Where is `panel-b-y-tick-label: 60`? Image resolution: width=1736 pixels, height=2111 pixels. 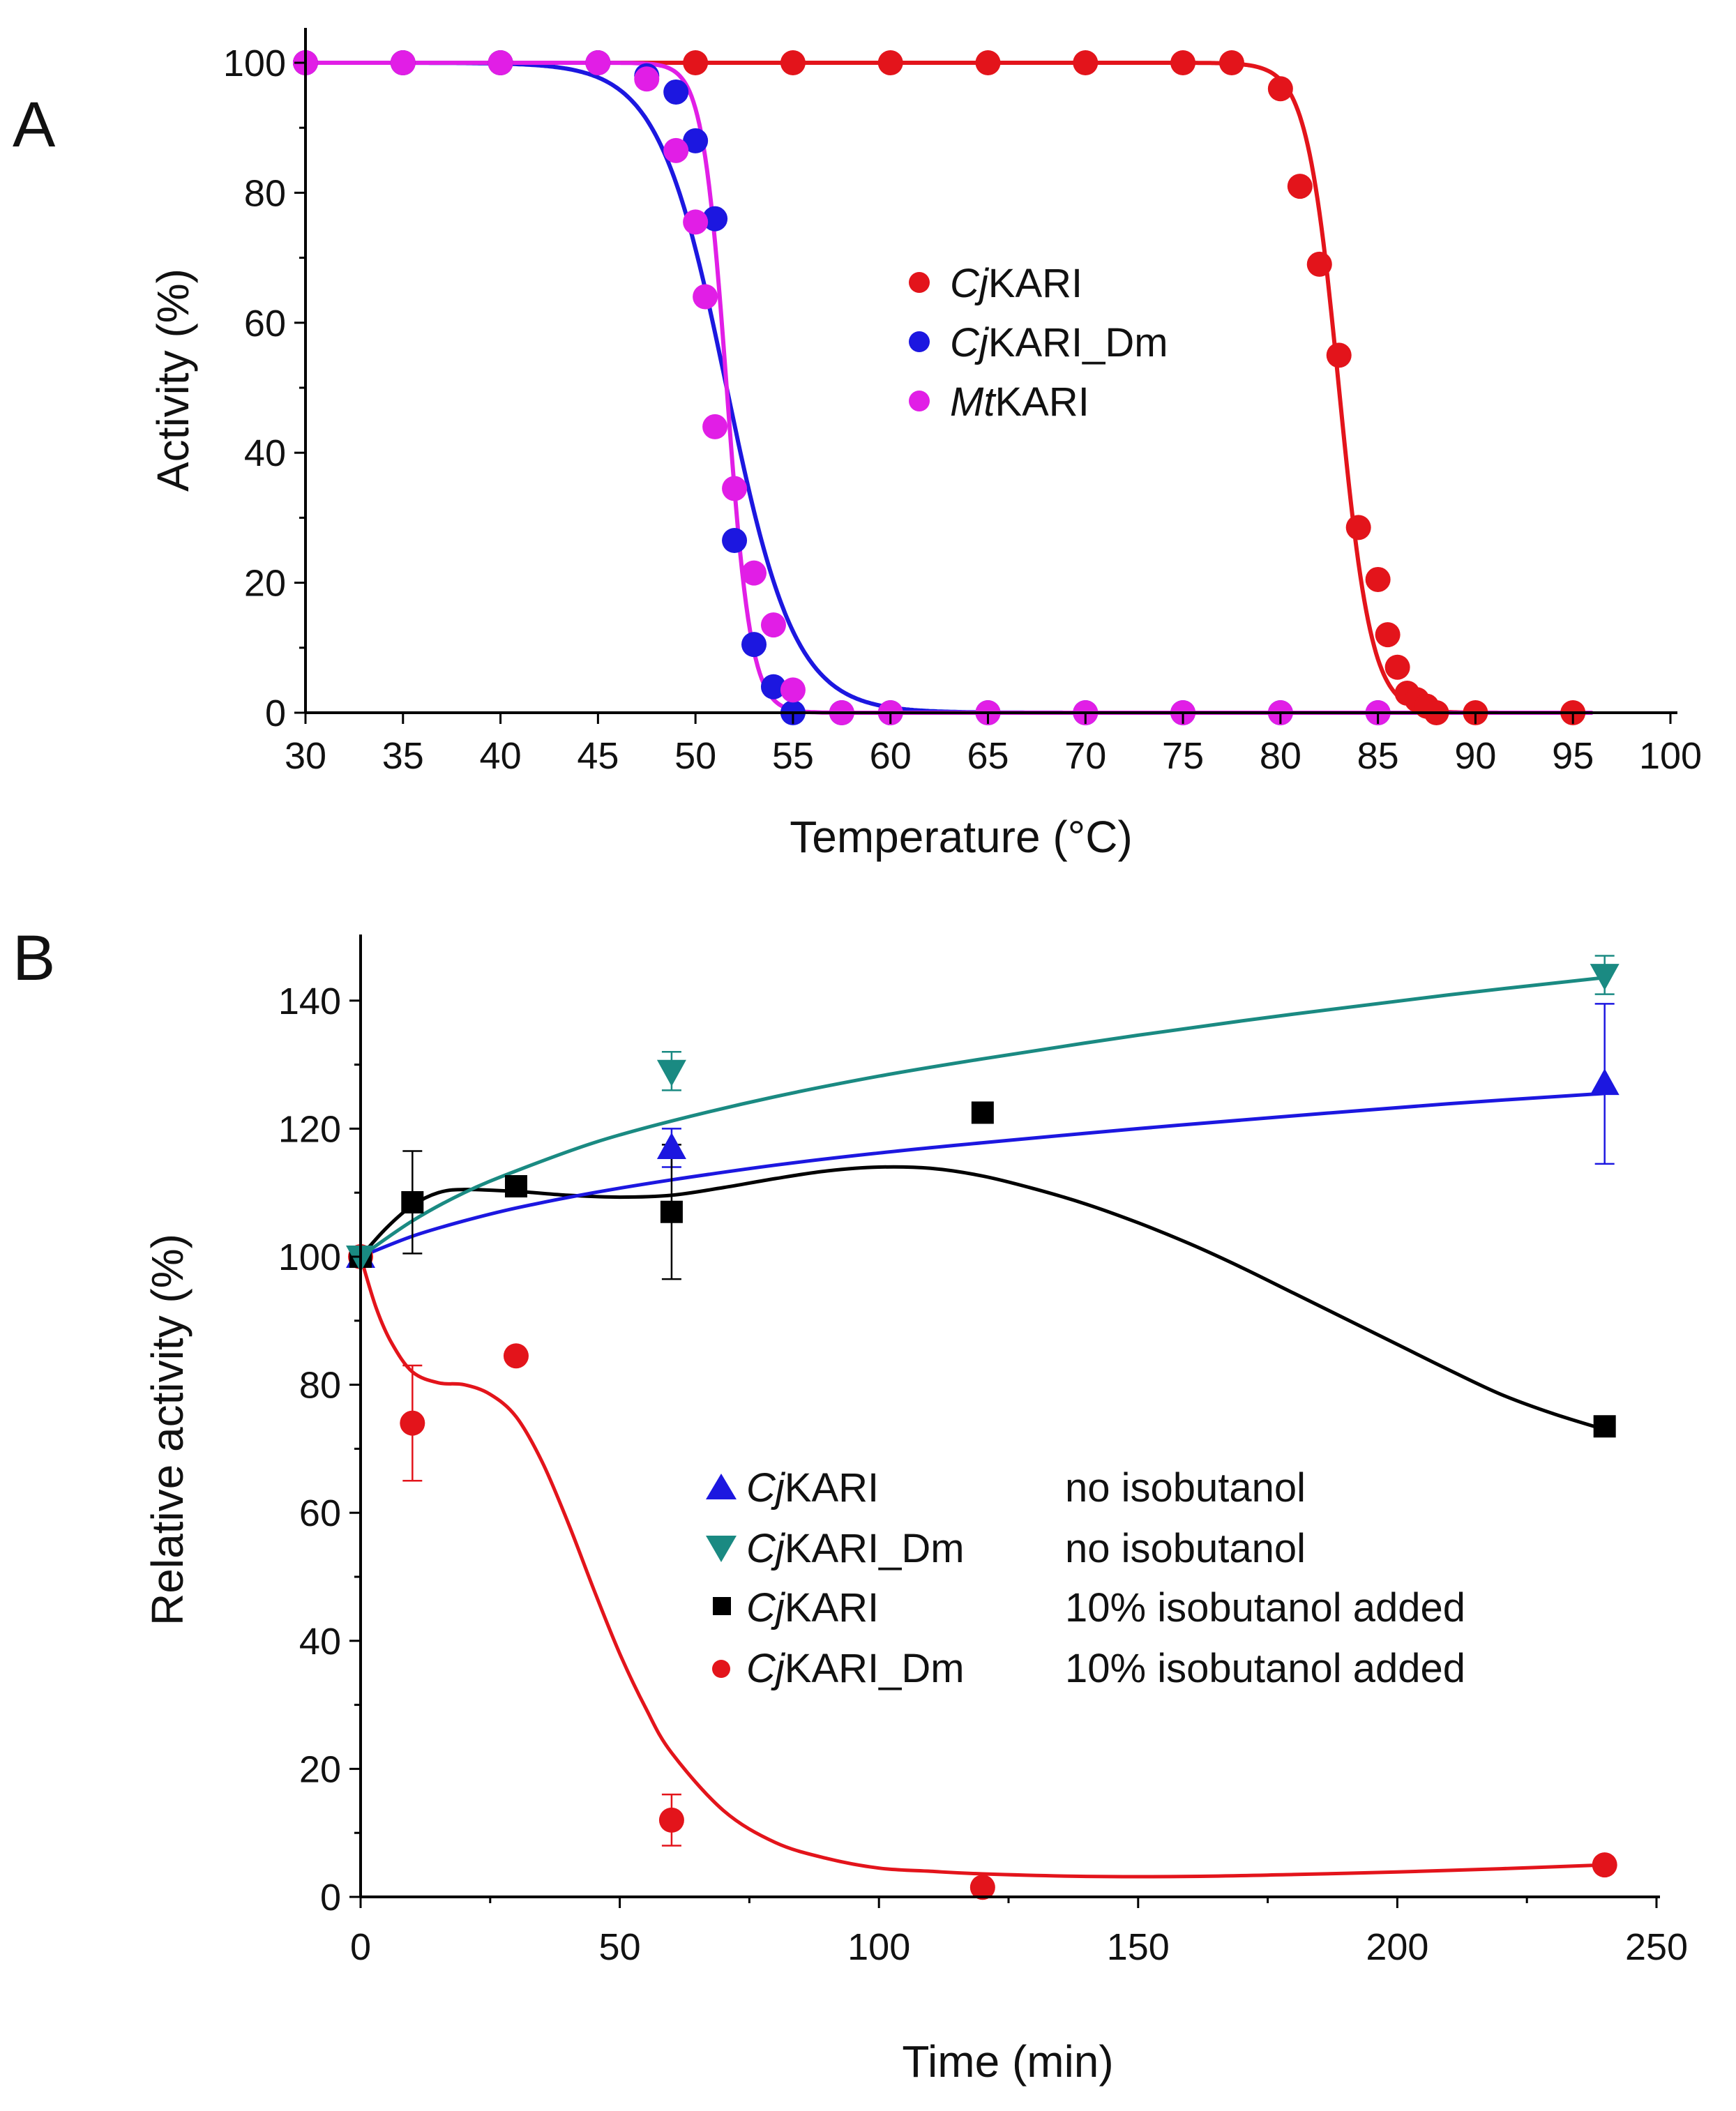 panel-b-y-tick-label: 60 is located at coordinates (320, 1513).